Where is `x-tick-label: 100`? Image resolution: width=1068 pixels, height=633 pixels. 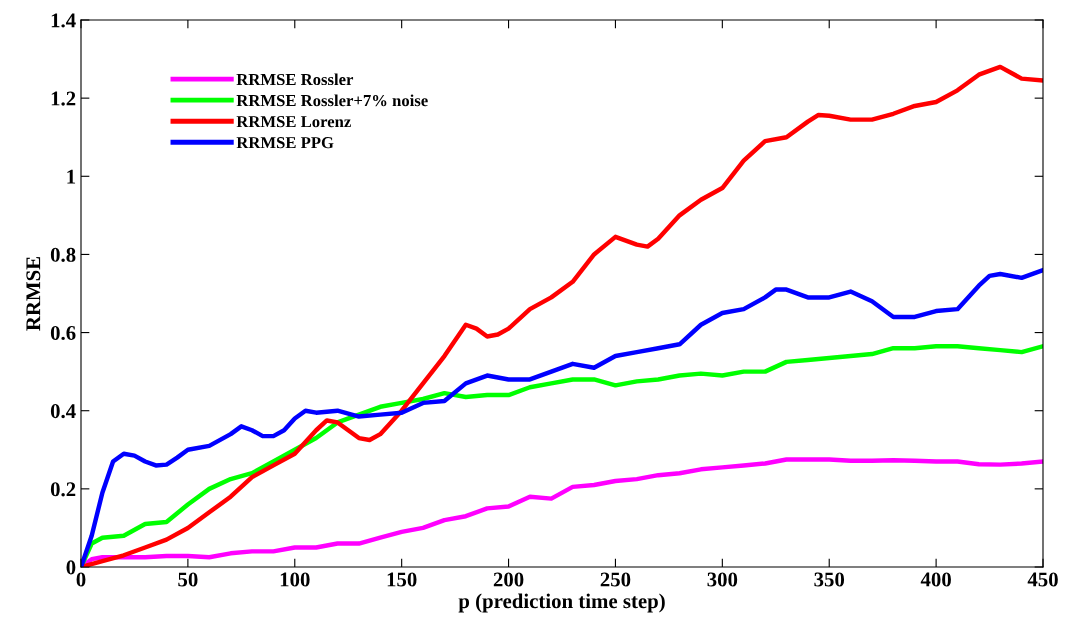 x-tick-label: 100 is located at coordinates (295, 579).